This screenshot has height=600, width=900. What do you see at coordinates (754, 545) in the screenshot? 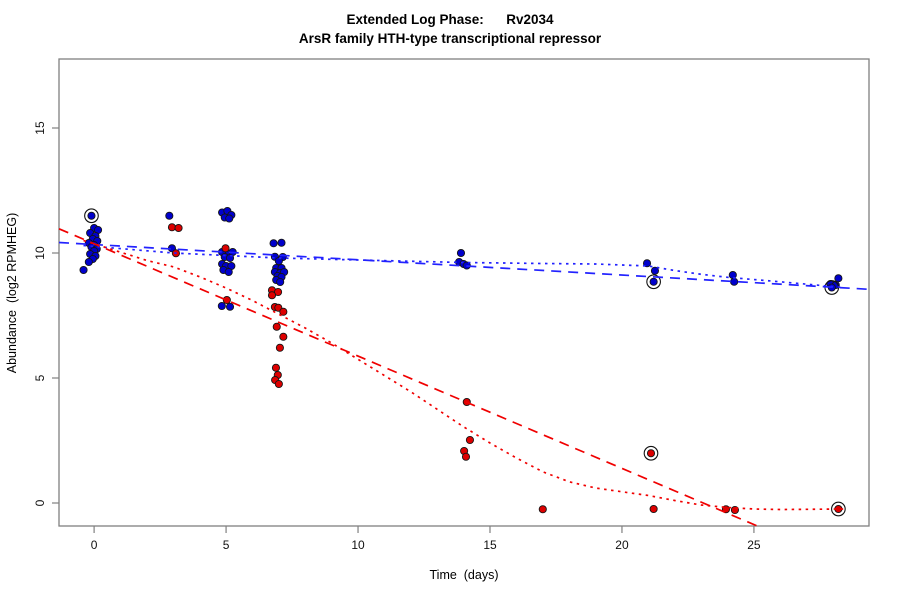
I see `x-tick-label: 25` at bounding box center [754, 545].